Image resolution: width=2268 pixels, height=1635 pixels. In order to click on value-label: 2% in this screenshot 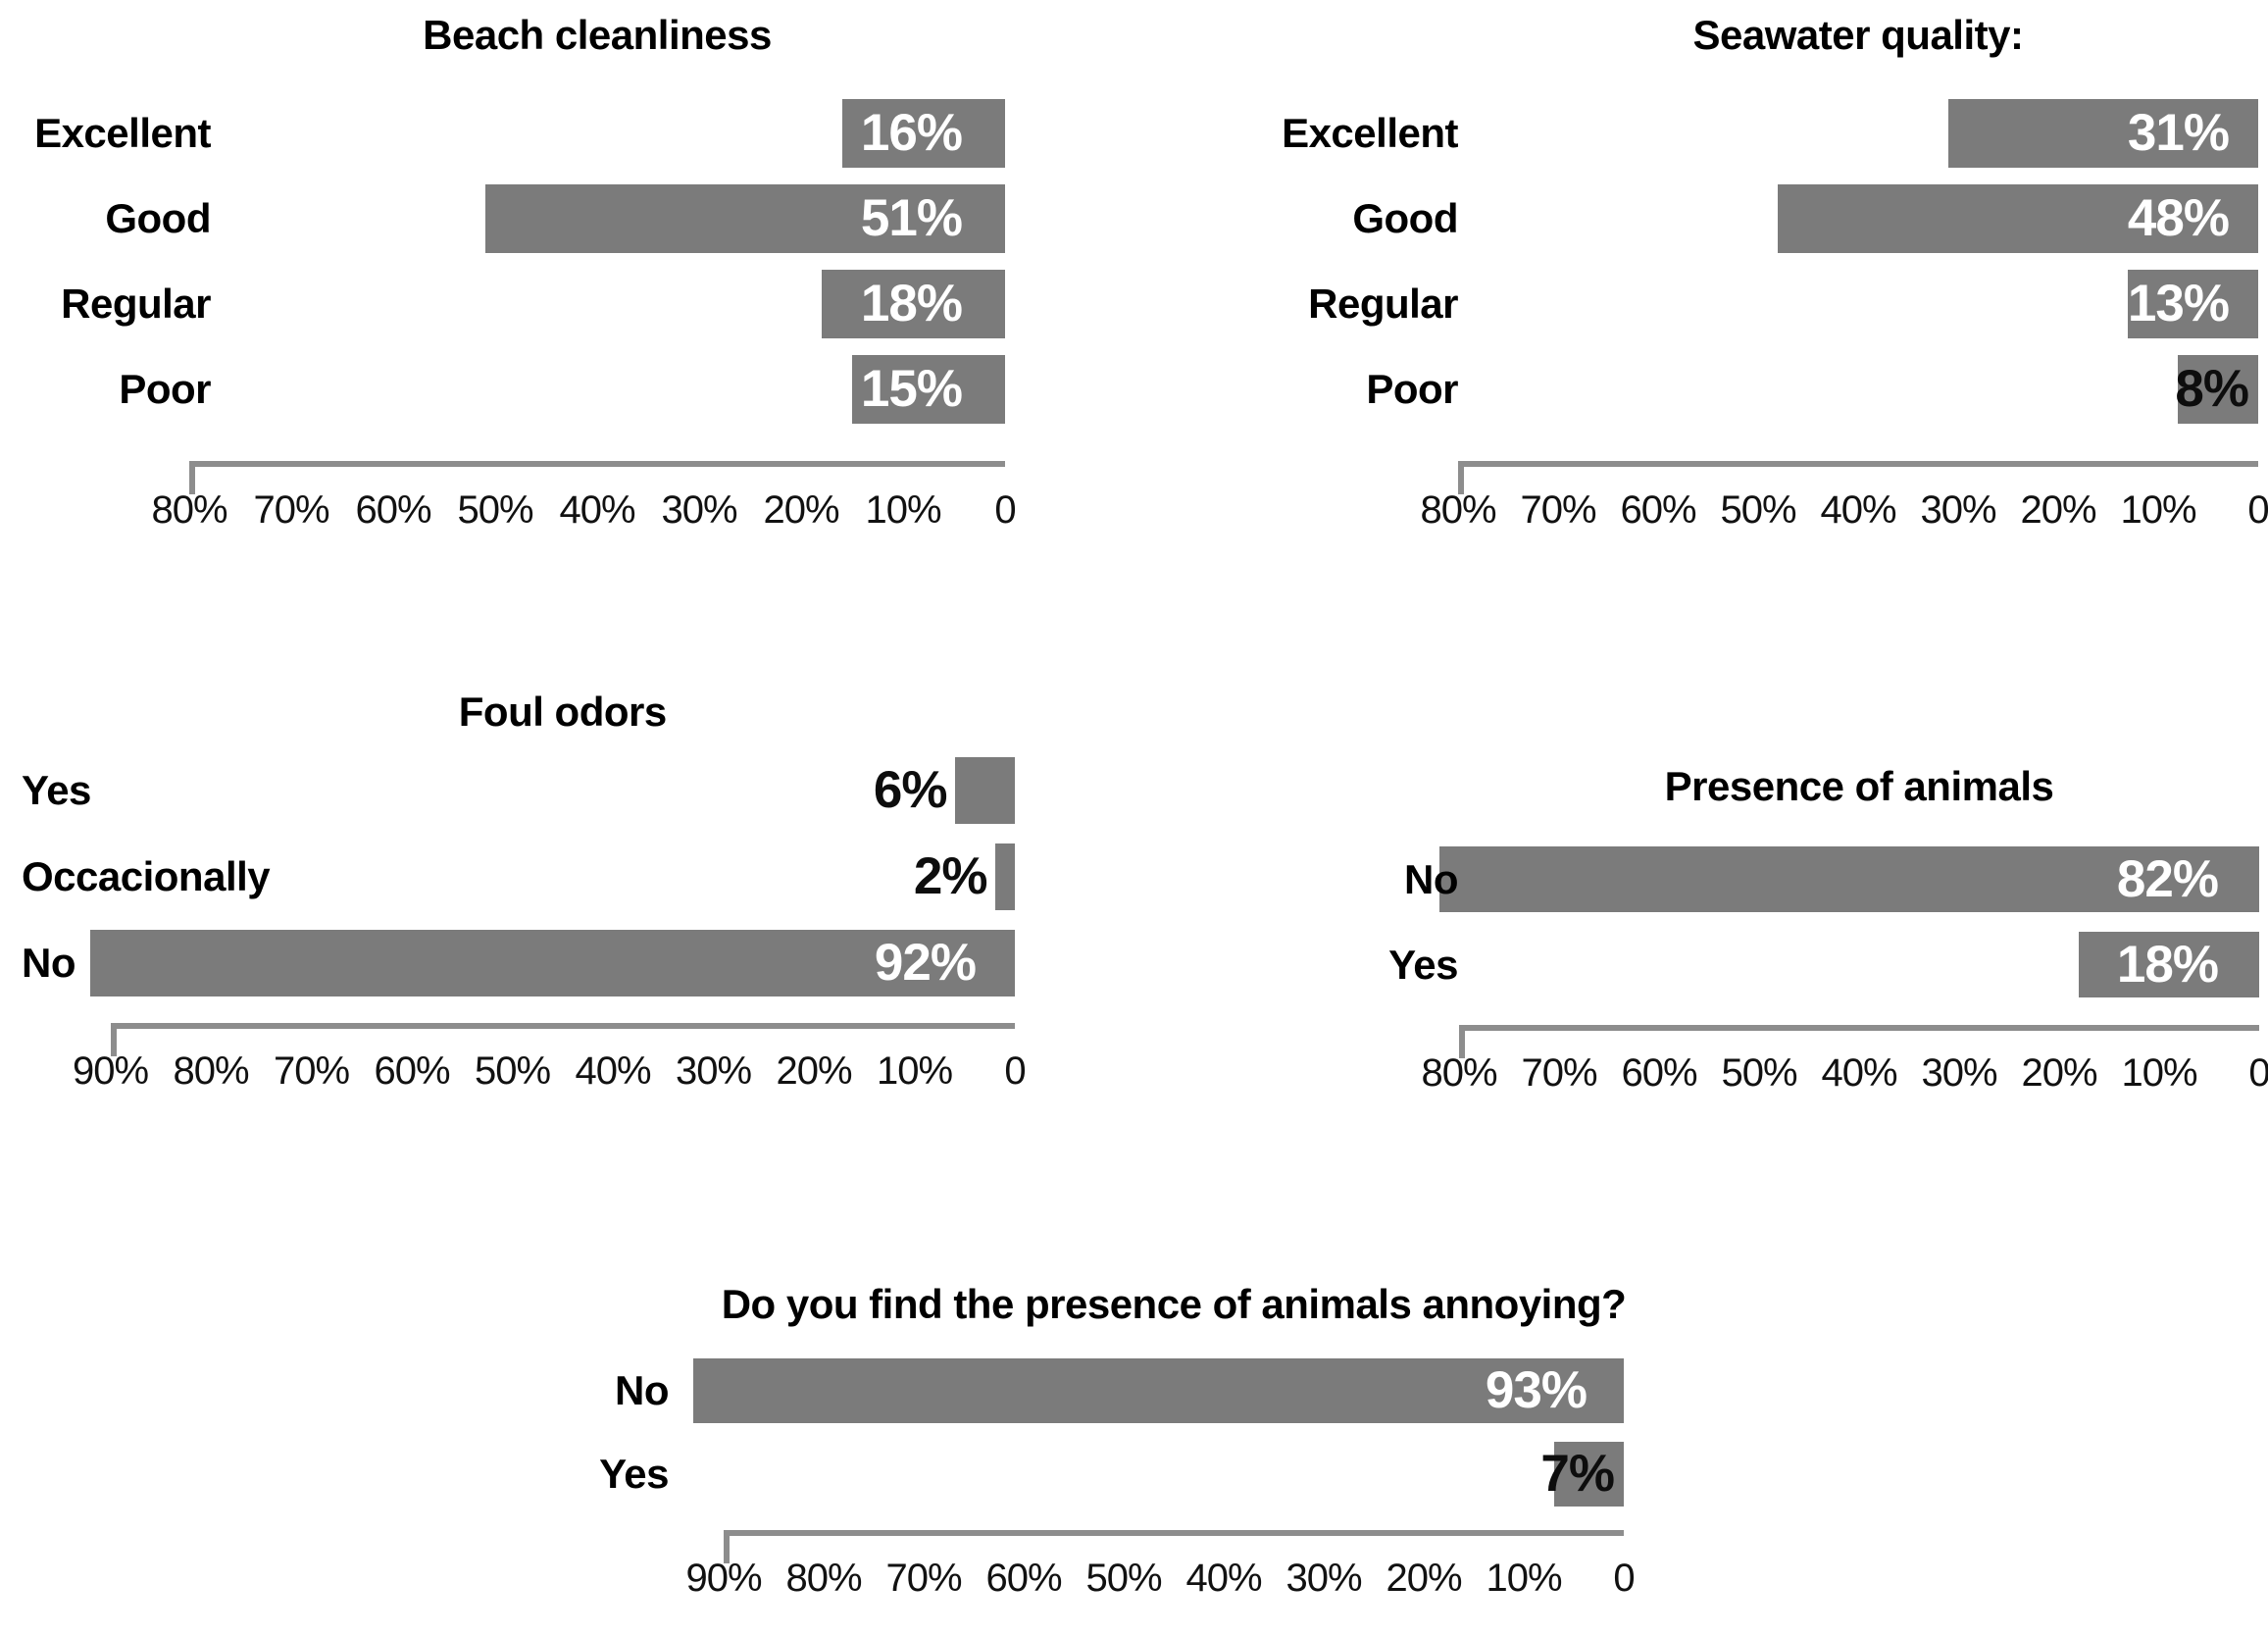, I will do `click(950, 876)`.